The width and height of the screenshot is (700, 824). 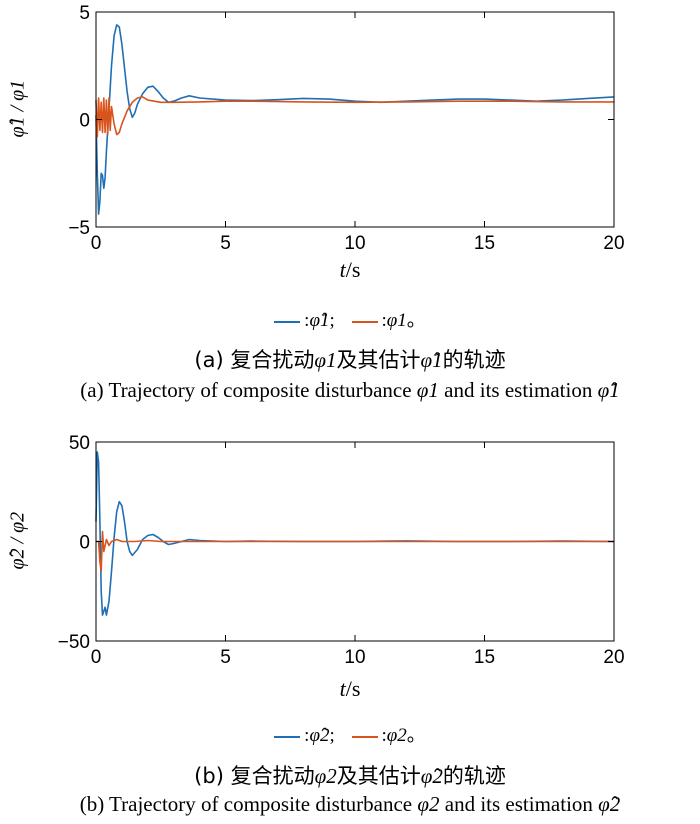 I want to click on x-axis-label-b: t/s, so click(x=350, y=688).